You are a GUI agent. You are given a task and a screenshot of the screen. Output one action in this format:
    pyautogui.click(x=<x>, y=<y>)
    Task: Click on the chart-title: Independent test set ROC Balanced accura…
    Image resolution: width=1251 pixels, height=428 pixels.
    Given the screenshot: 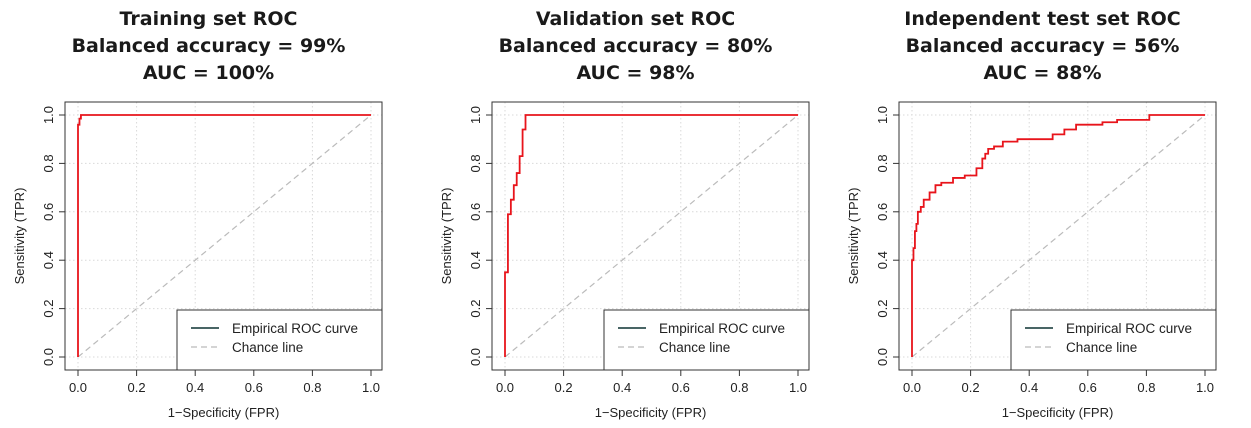 What is the action you would take?
    pyautogui.click(x=1042, y=46)
    